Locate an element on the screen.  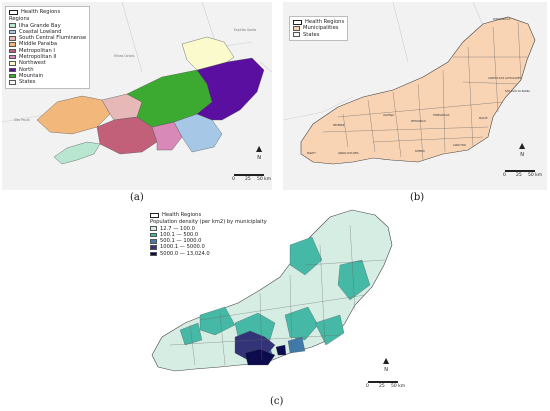
legend-item-label: South Central Fluminense is located at coordinates (53, 38).